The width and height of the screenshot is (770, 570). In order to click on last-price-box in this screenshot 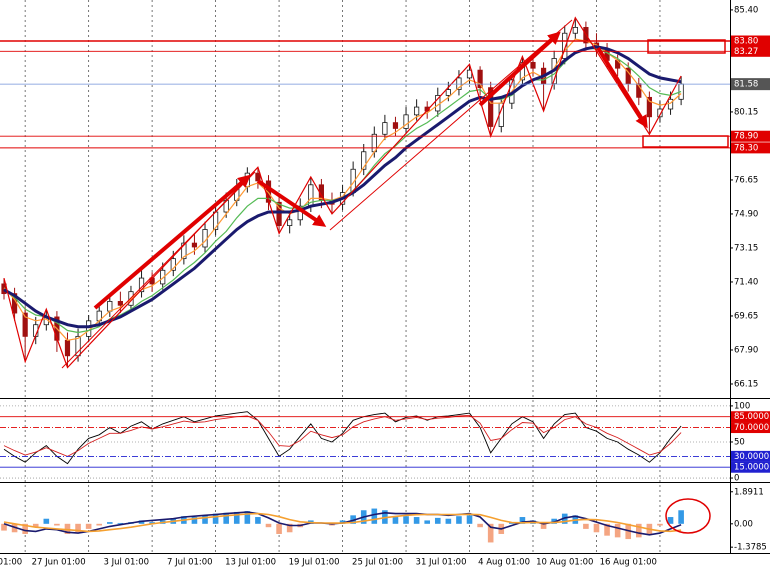, I will do `click(750, 84)`.